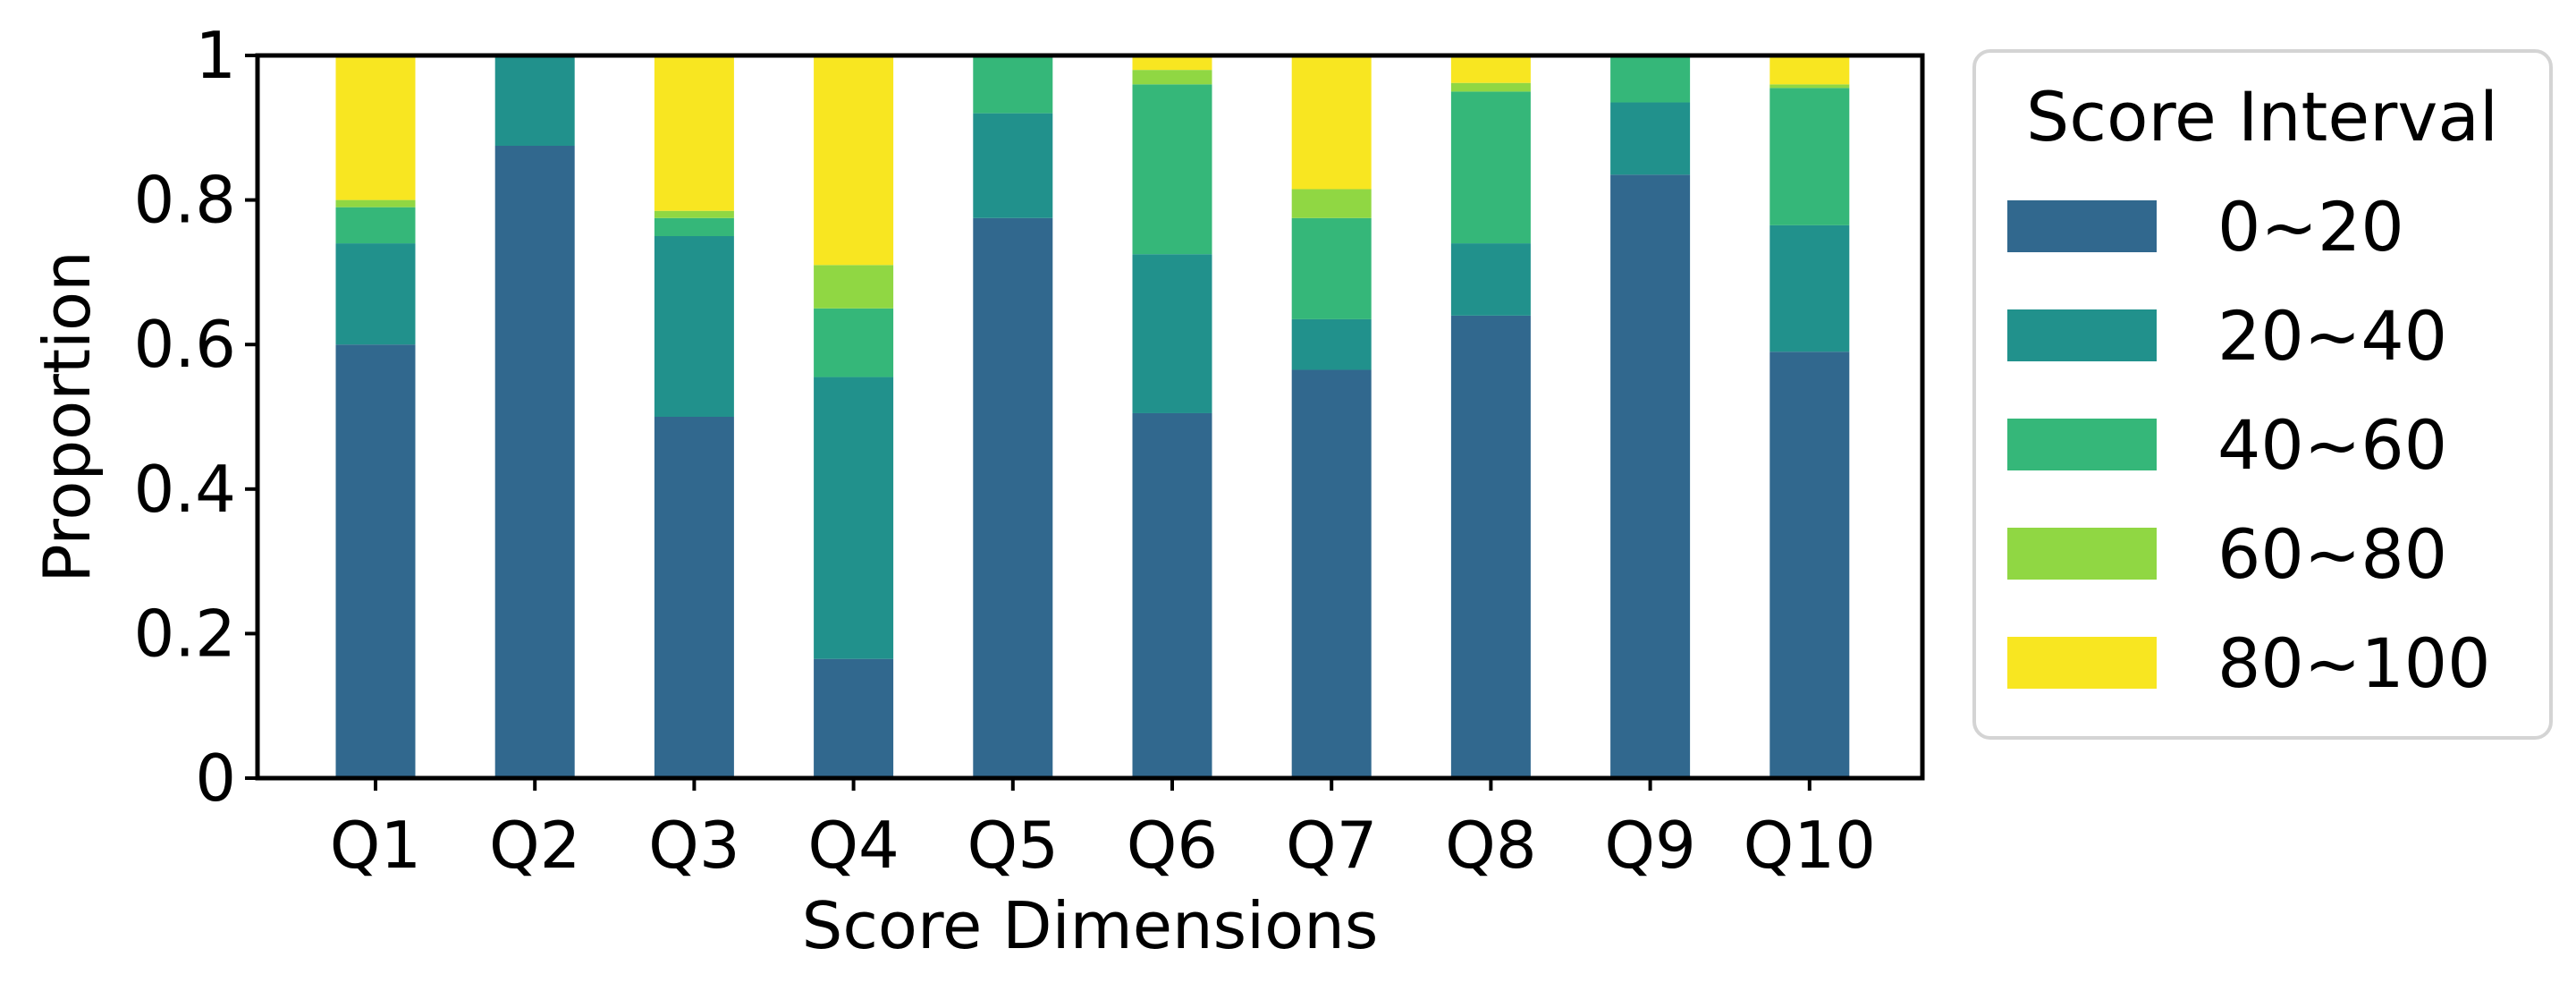 The height and width of the screenshot is (991, 2576). Describe the element at coordinates (1103, 830) in the screenshot. I see `x-axis-ticks: Q1 Q2 Q3 Q4 Q5 Q6 Q7 Q8 Q9 Q10` at that location.